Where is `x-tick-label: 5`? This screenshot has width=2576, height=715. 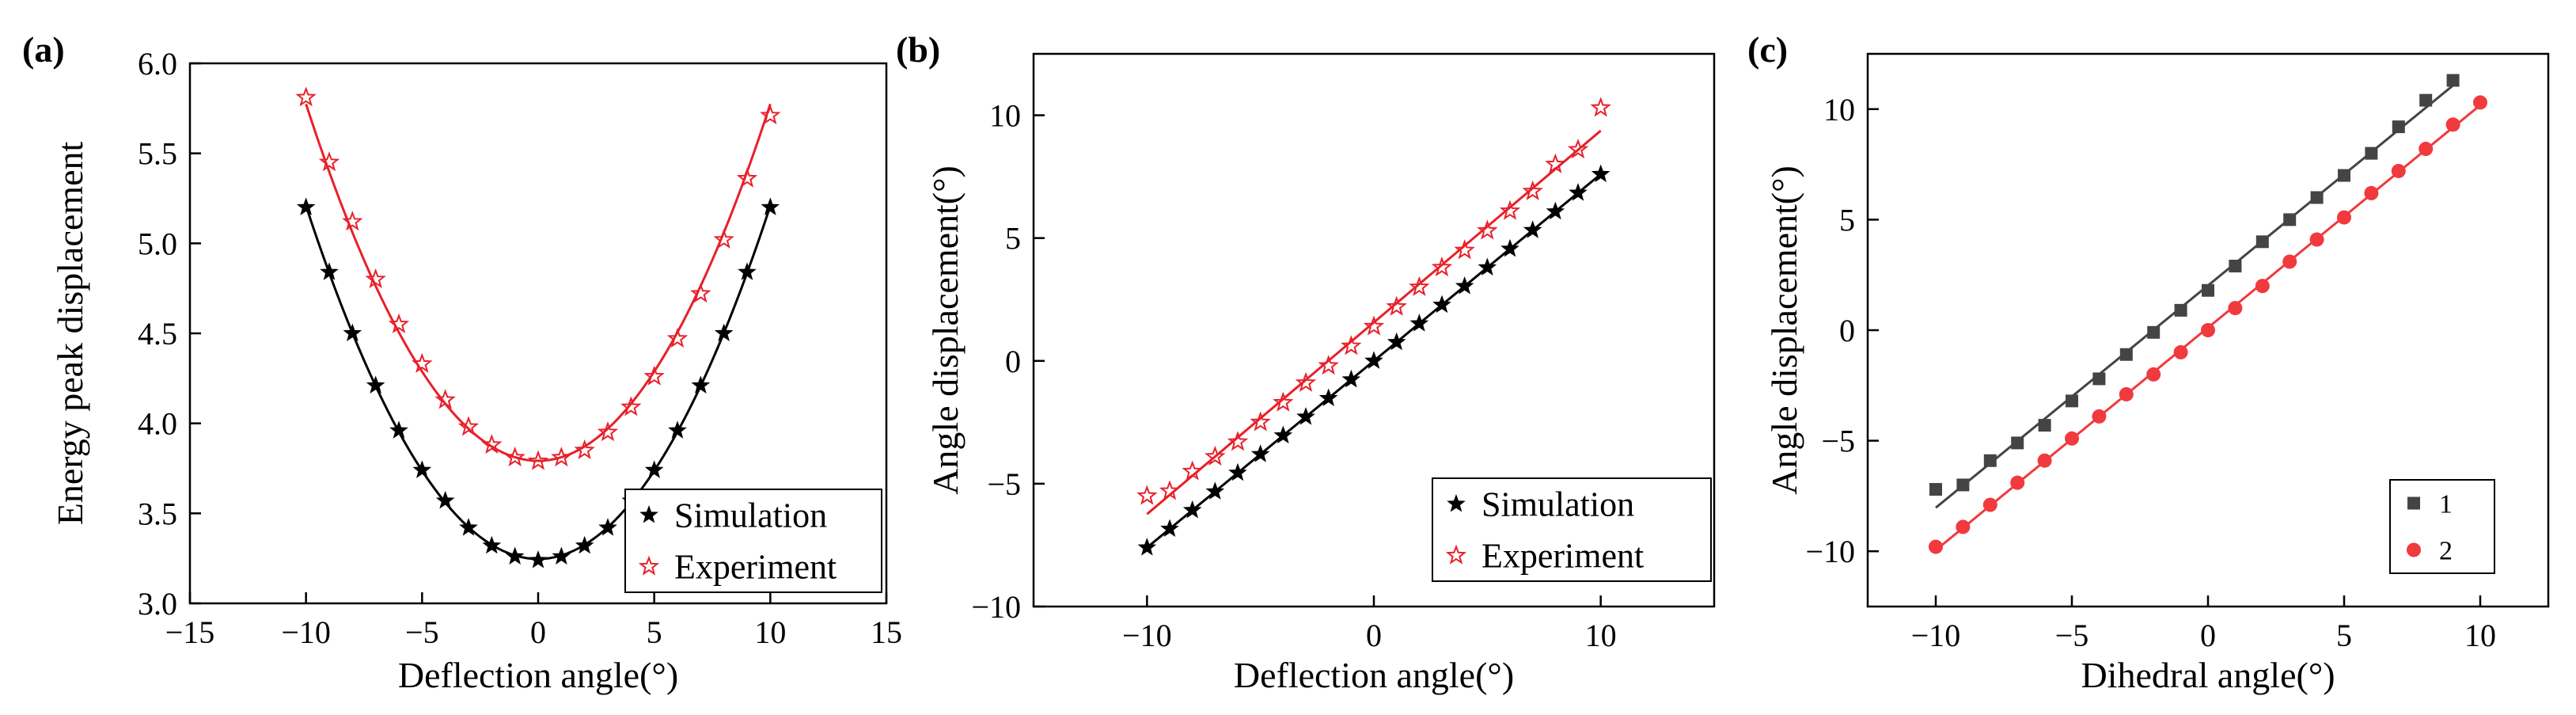 x-tick-label: 5 is located at coordinates (654, 632).